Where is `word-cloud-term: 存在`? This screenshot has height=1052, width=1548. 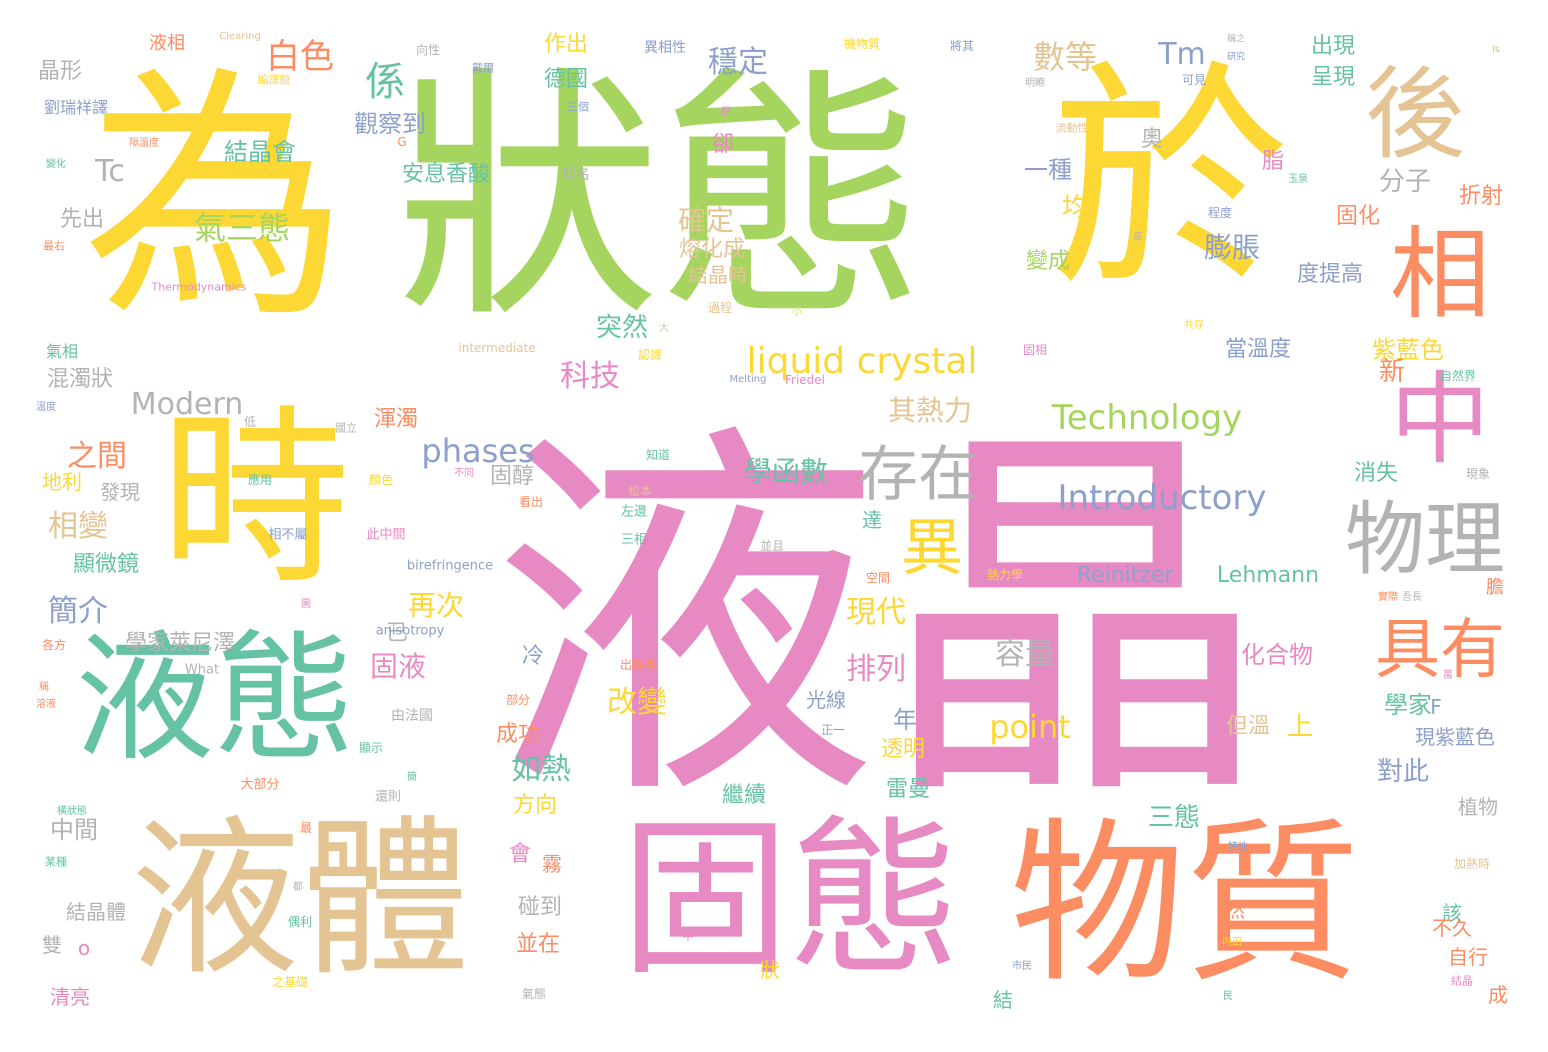
word-cloud-term: 存在 is located at coordinates (918, 475).